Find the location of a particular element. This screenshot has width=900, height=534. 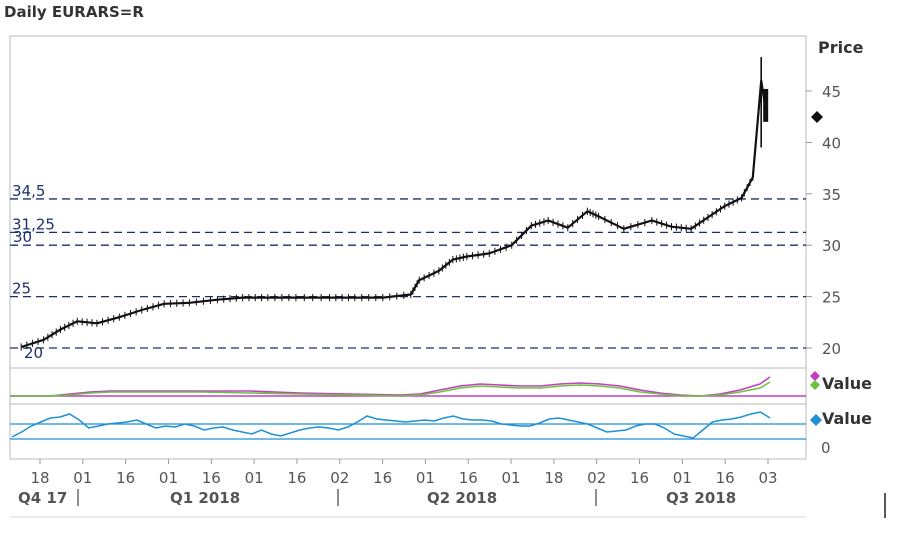

quarter-label: Q4 17 is located at coordinates (42, 498).